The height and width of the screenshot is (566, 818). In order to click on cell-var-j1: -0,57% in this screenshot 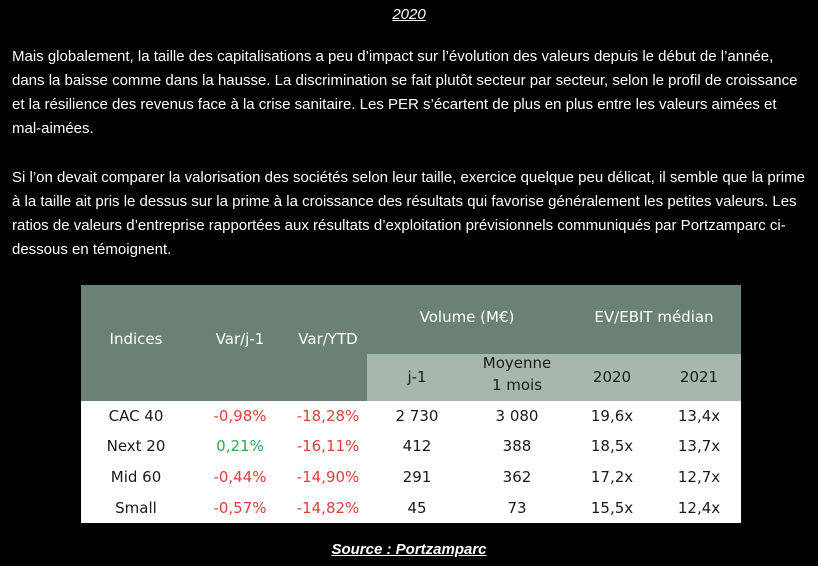, I will do `click(240, 508)`.